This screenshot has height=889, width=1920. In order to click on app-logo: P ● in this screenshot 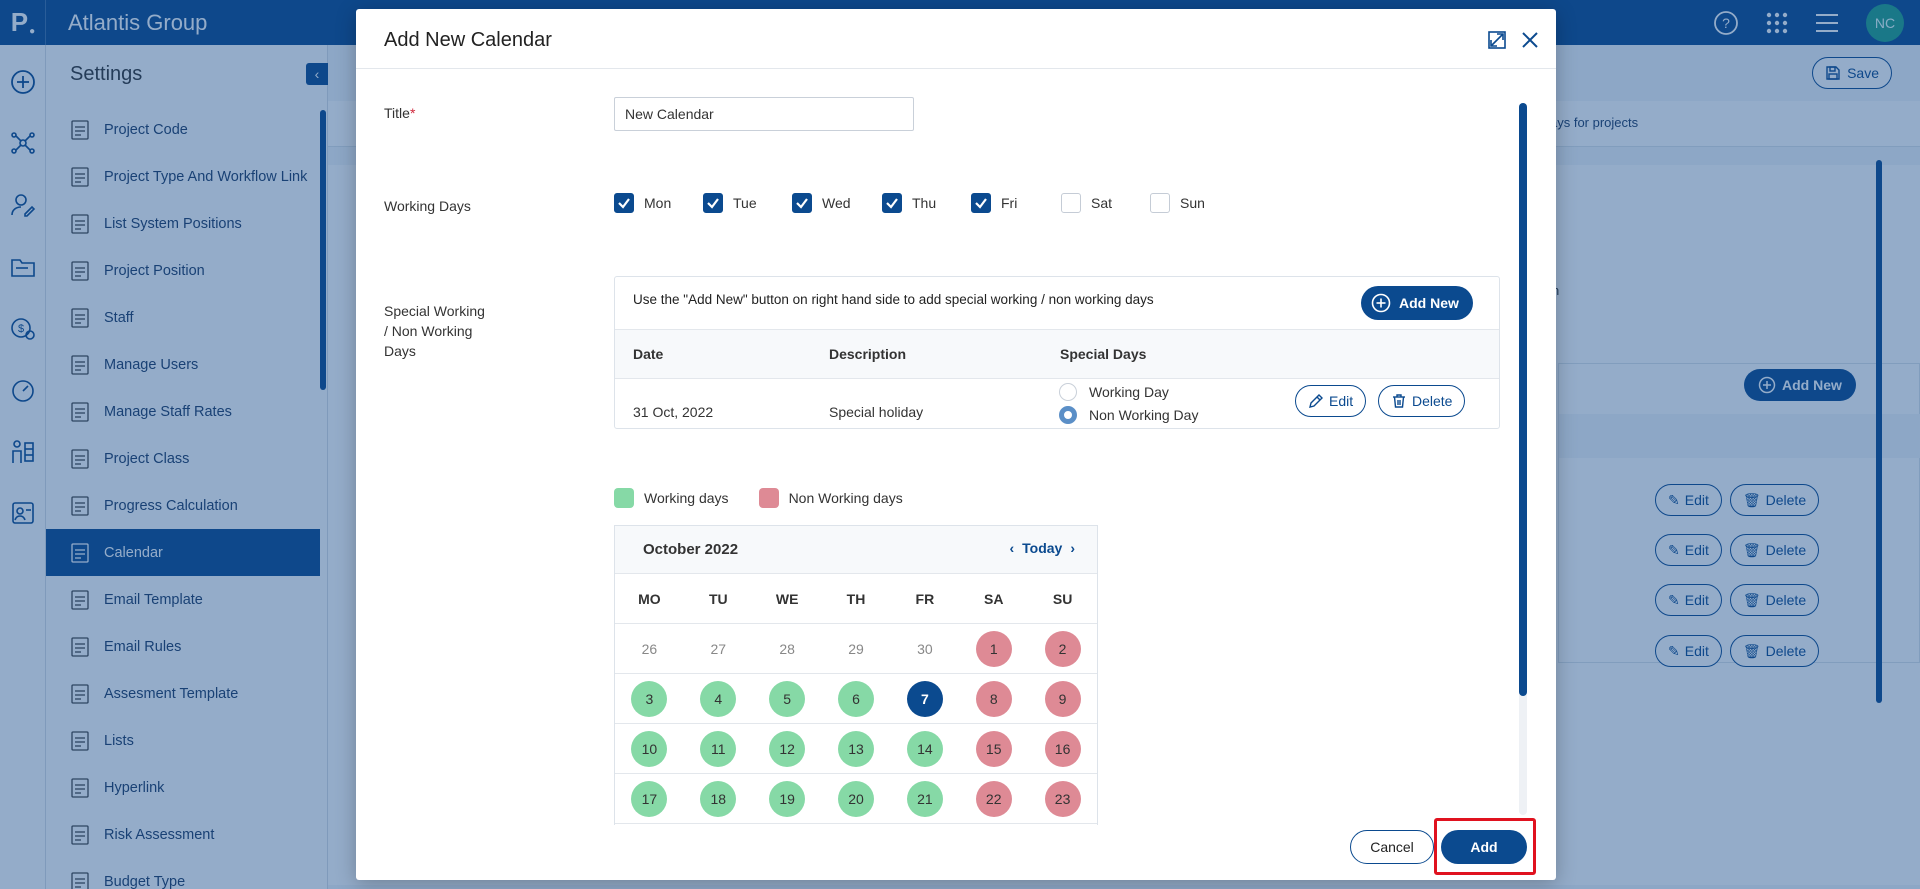, I will do `click(23, 22)`.